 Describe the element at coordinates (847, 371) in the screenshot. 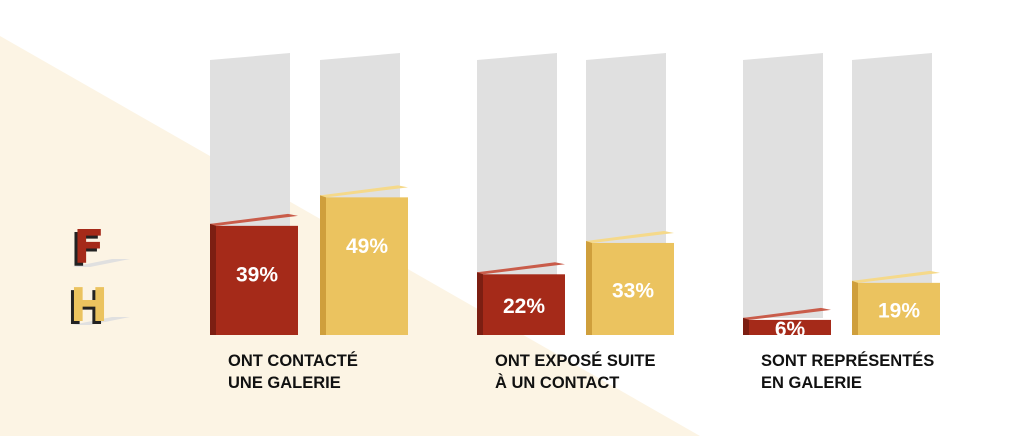

I see `category-label-3: SONT REPRÉSENTÉS EN GALERIE` at that location.